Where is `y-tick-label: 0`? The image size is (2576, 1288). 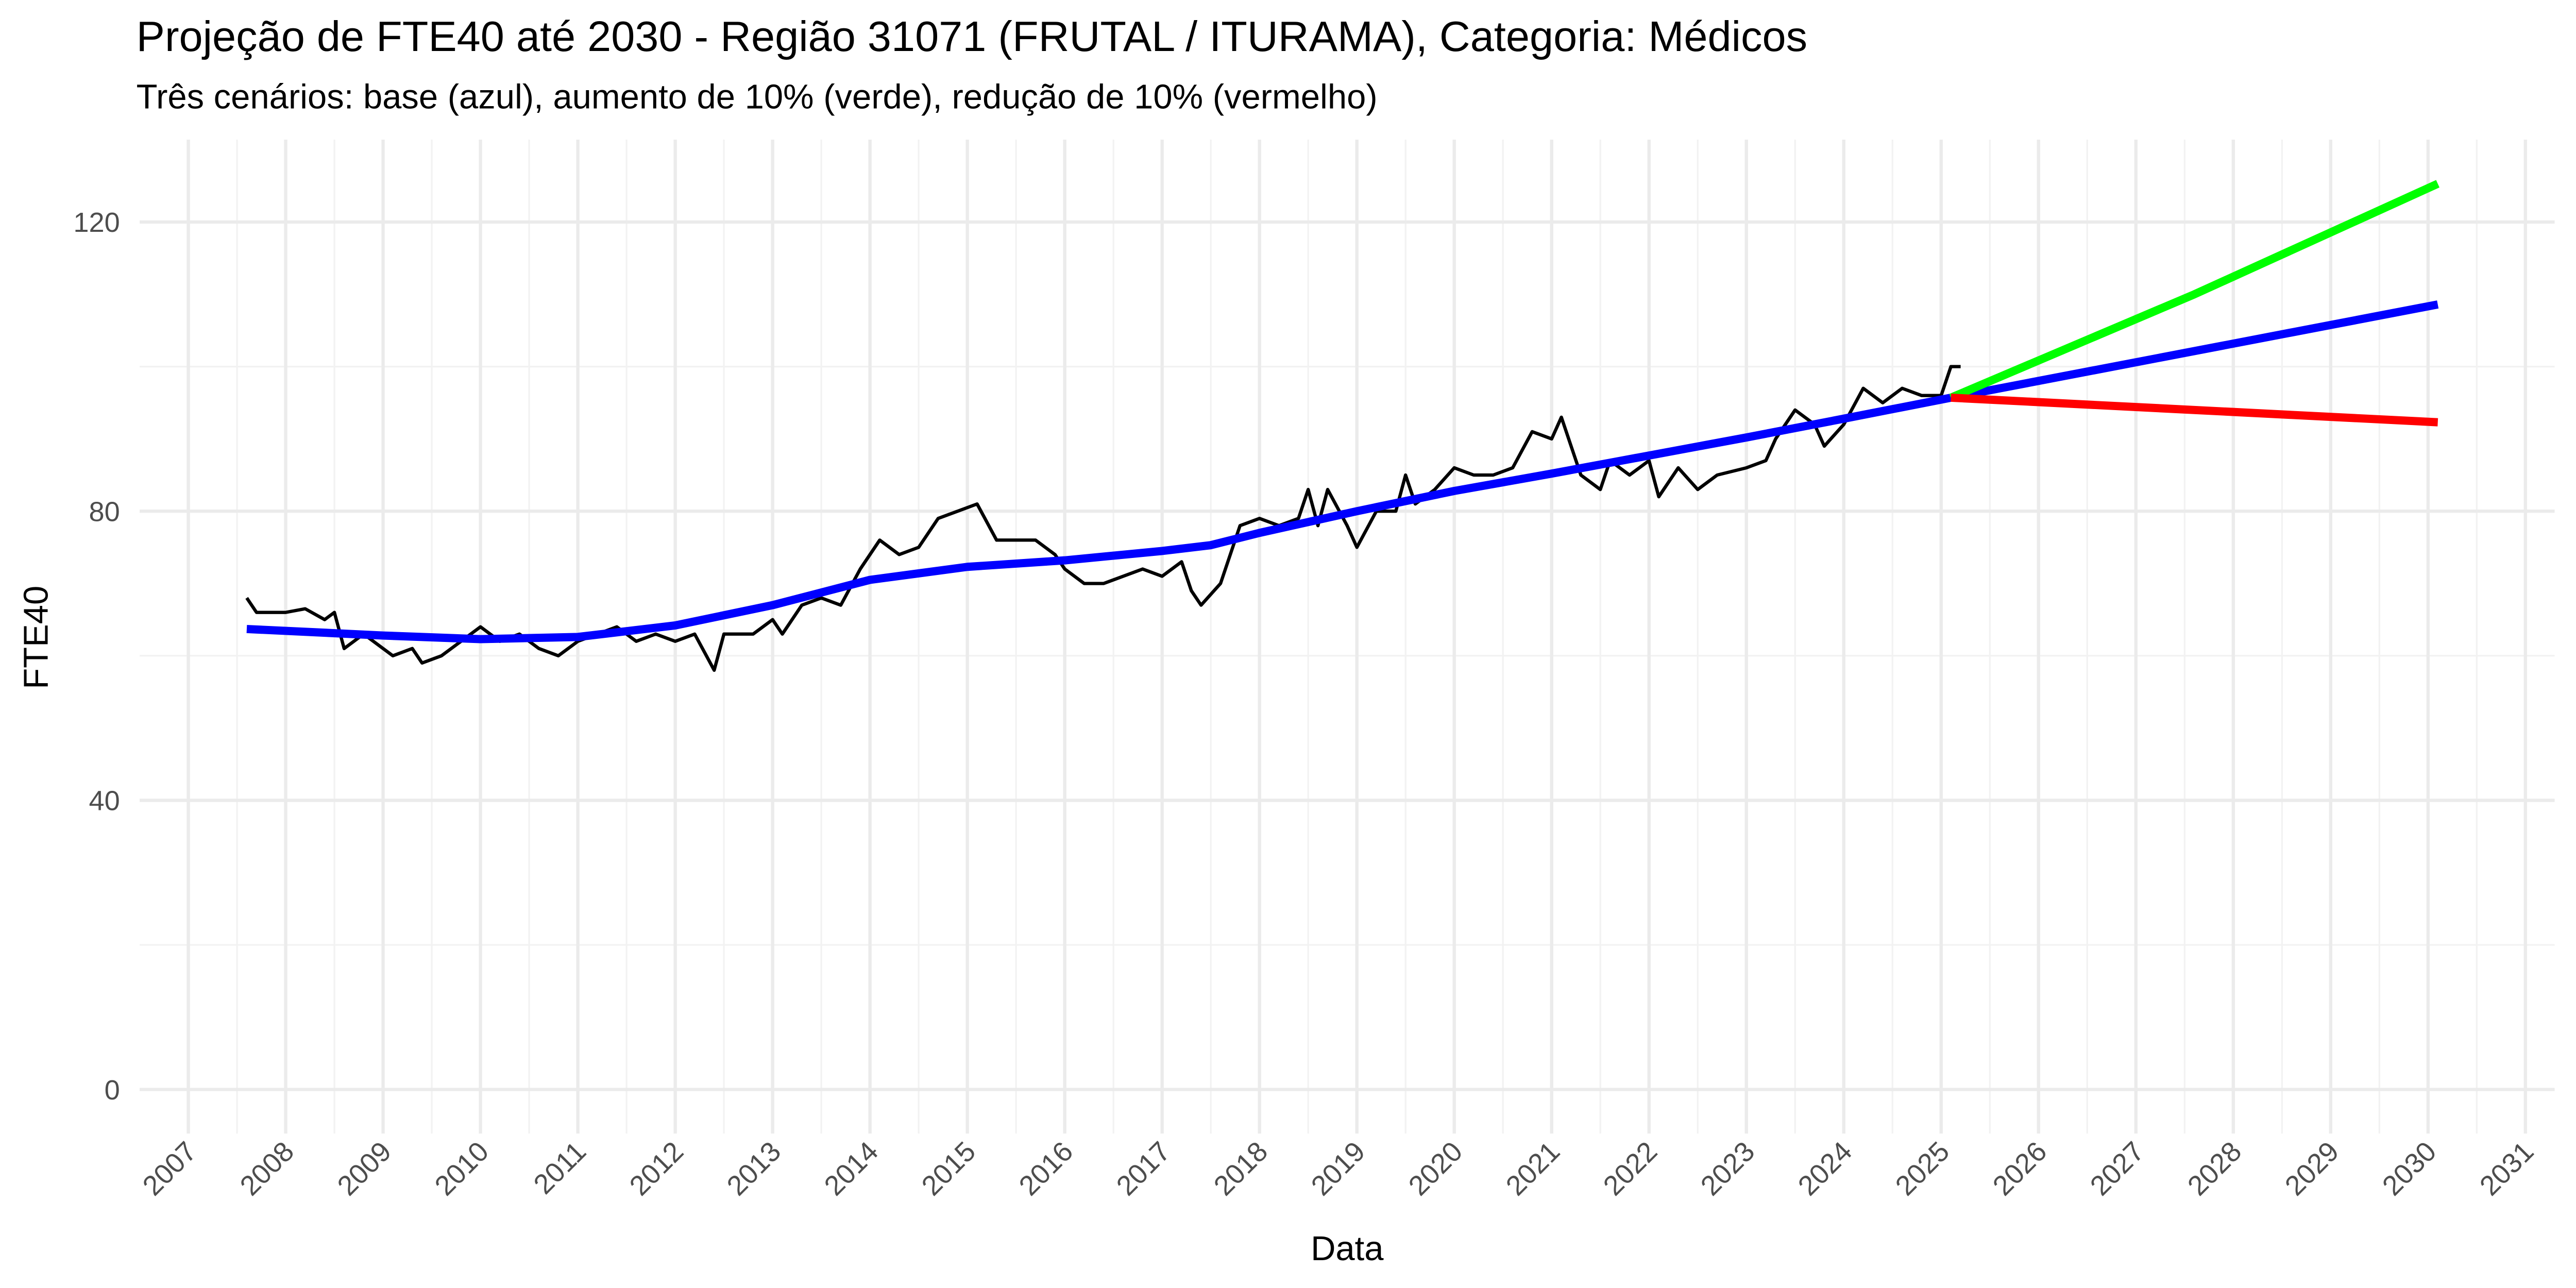
y-tick-label: 0 is located at coordinates (112, 1090).